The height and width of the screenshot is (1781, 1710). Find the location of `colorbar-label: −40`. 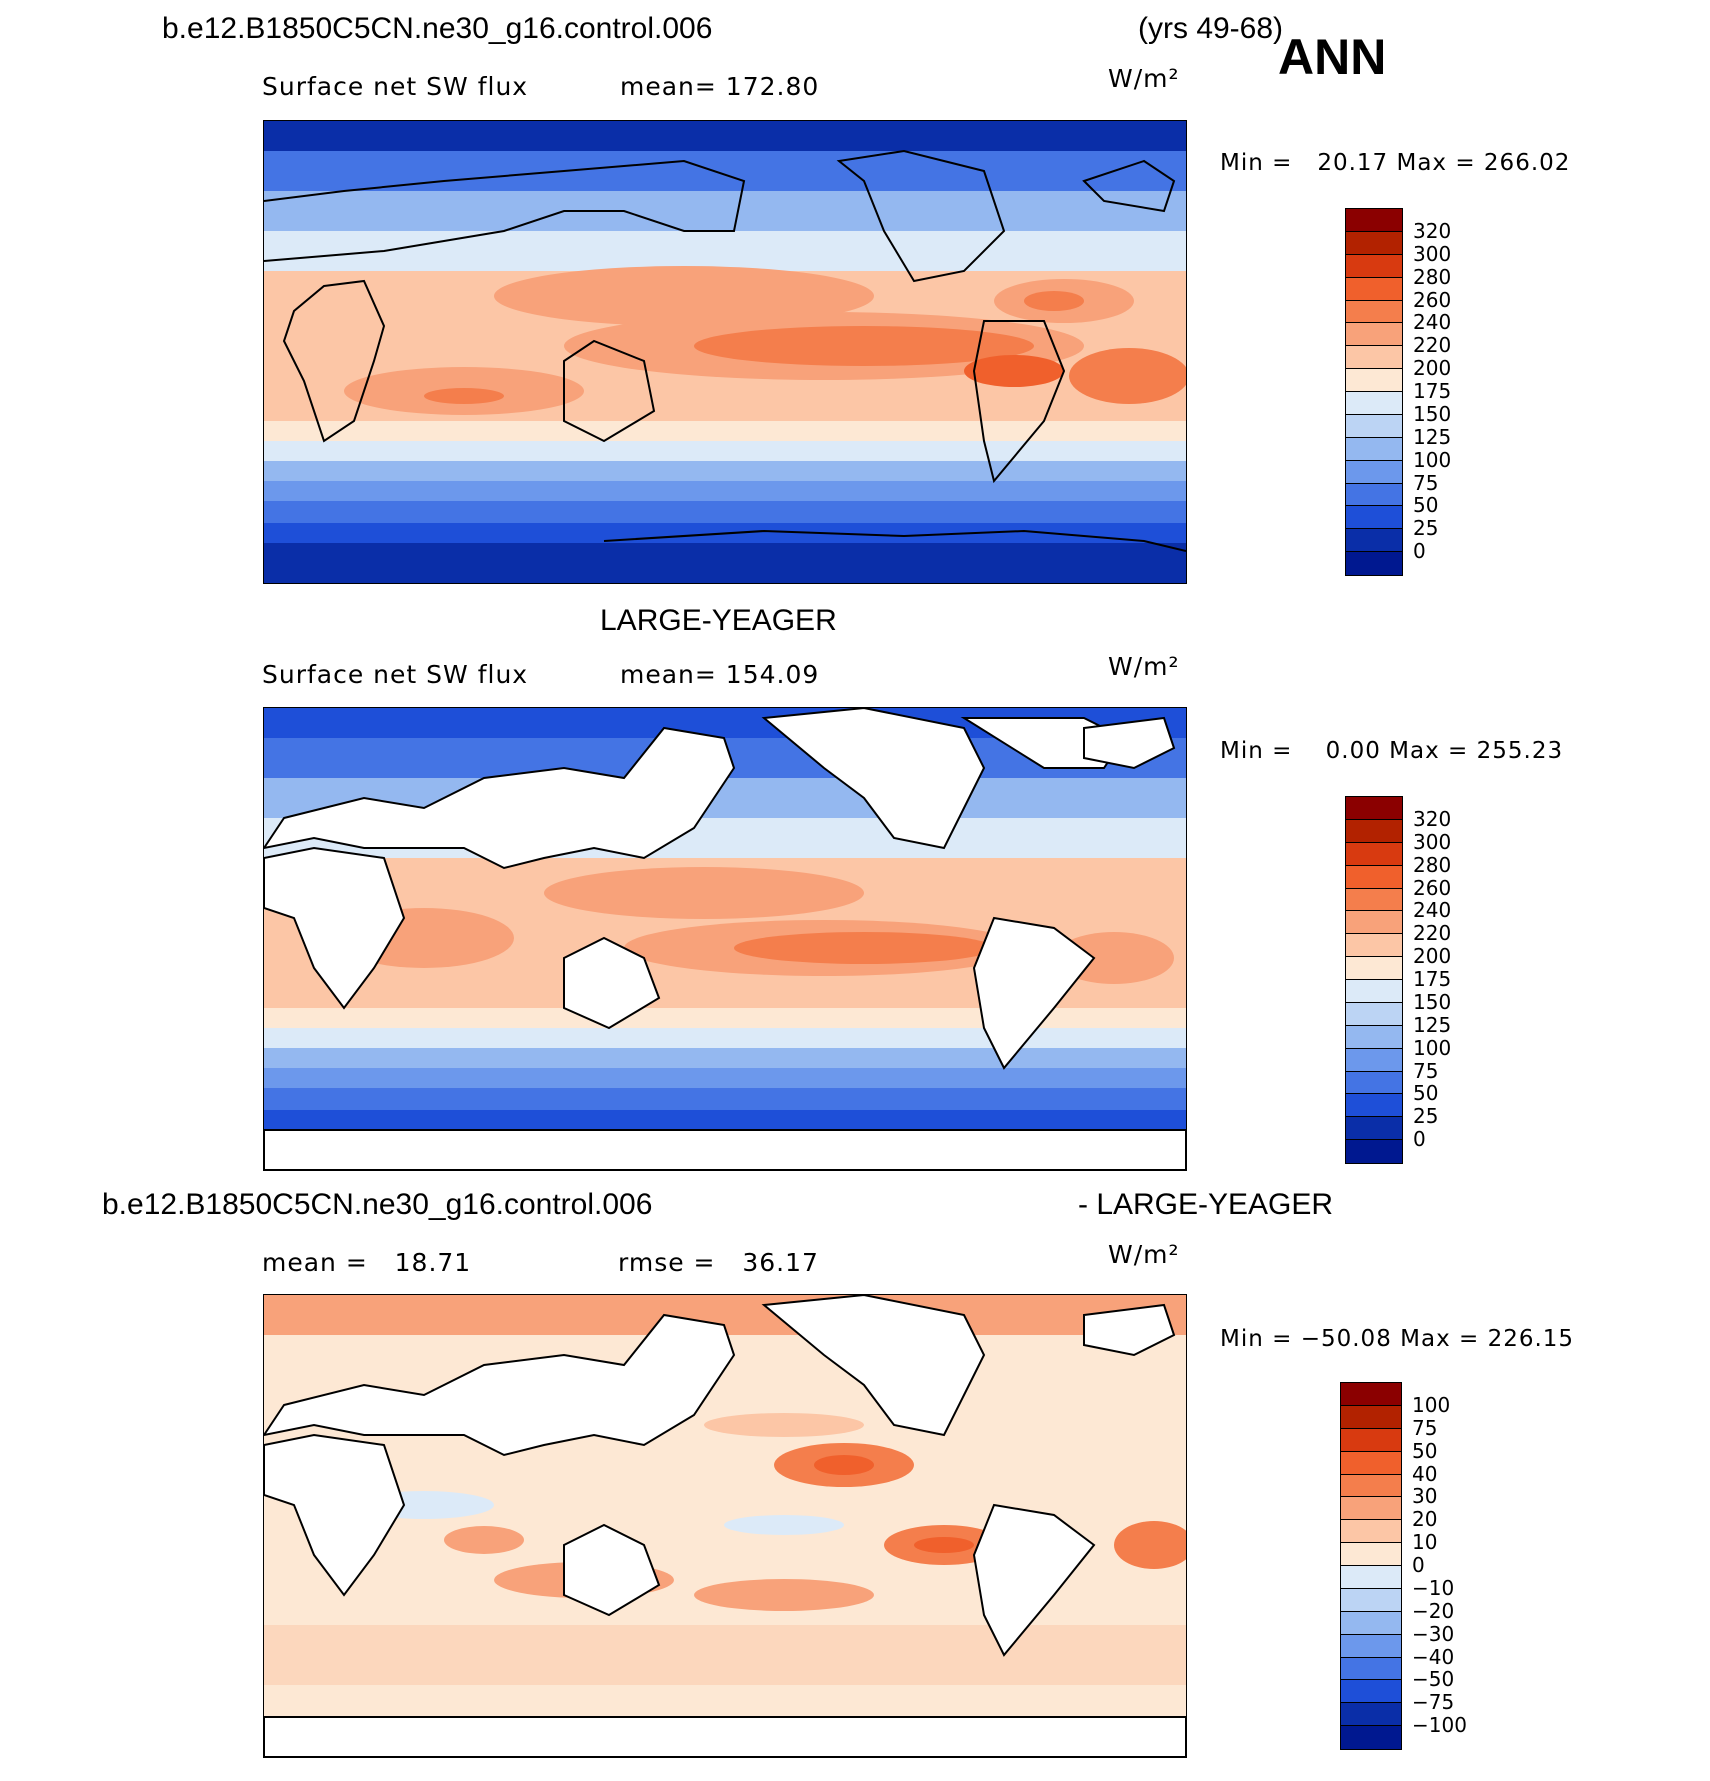

colorbar-label: −40 is located at coordinates (1433, 1656).